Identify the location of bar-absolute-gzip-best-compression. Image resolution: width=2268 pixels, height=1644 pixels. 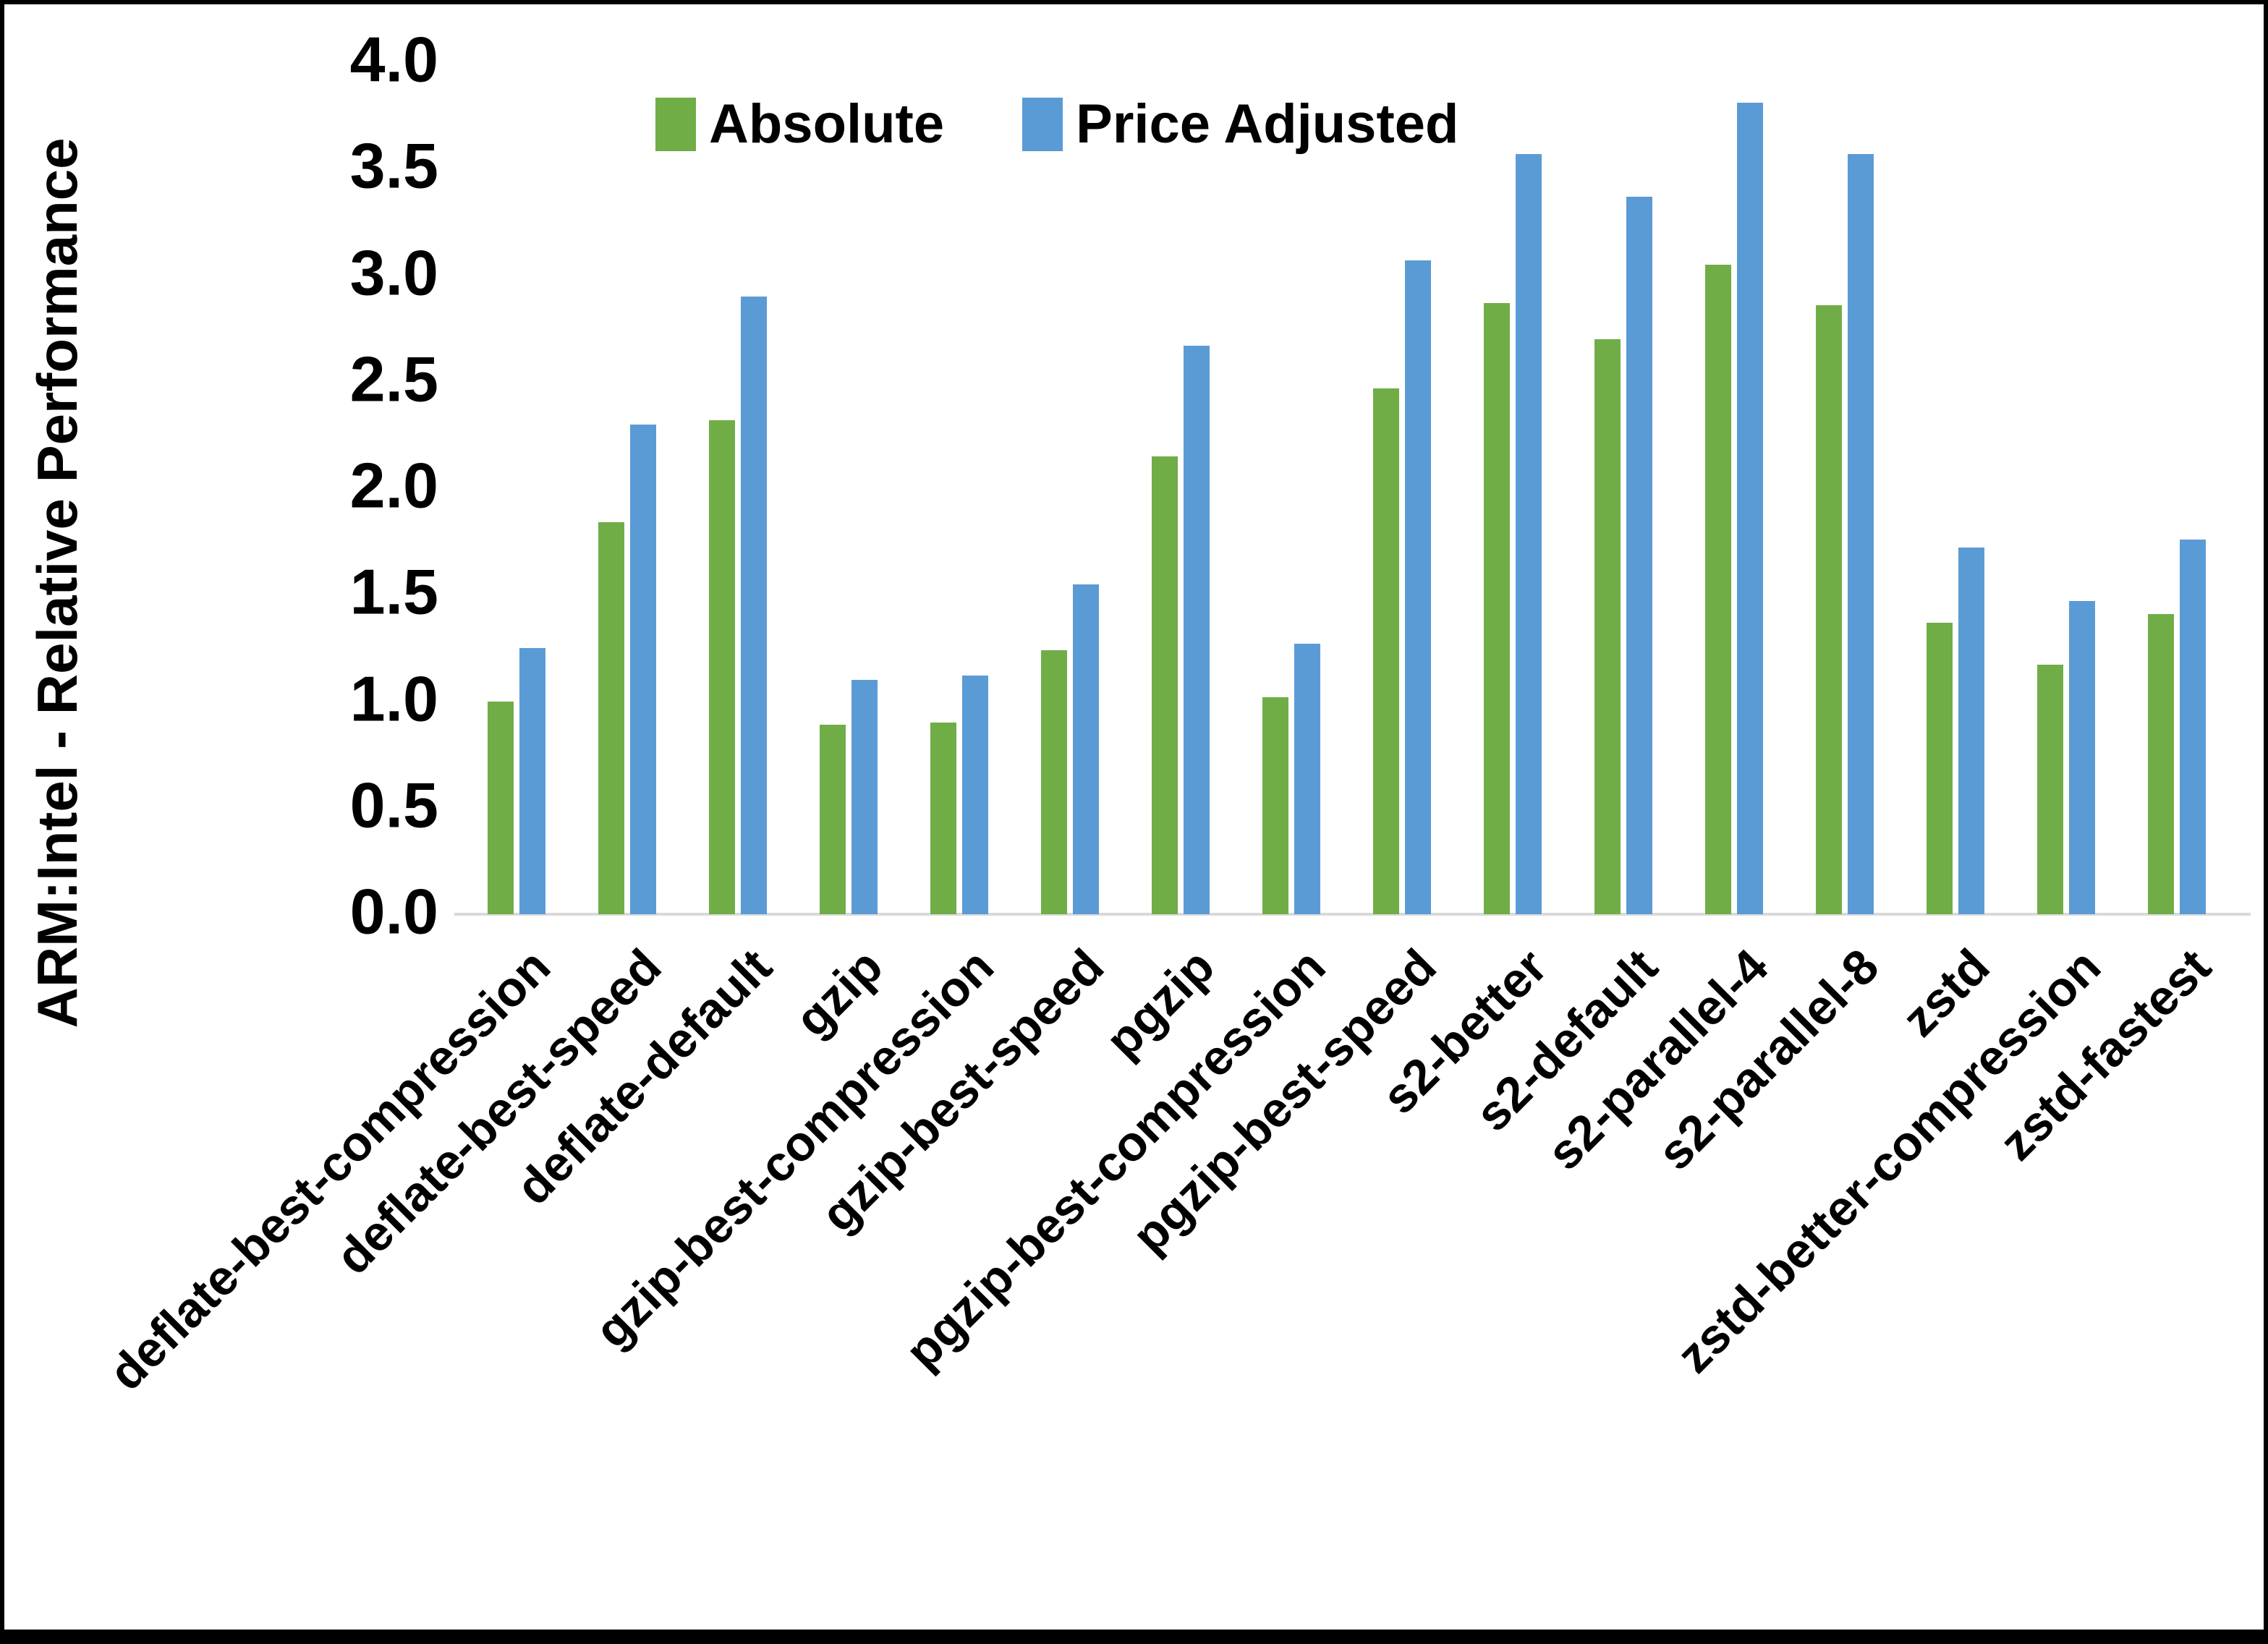
(943, 818).